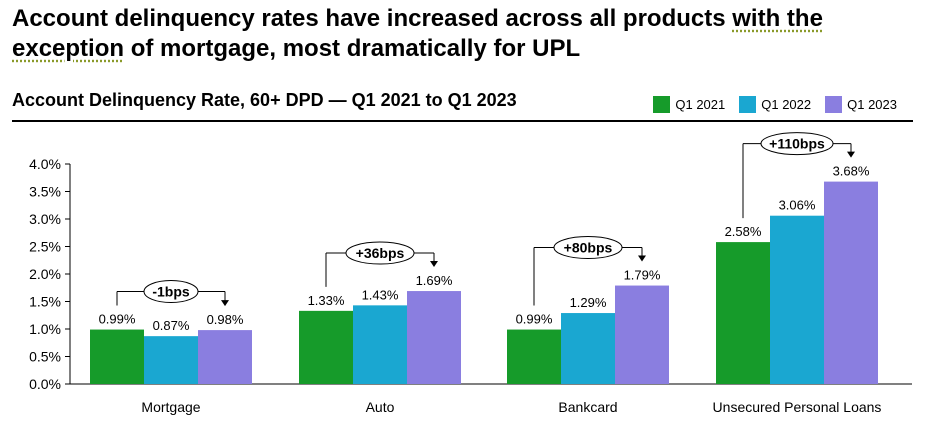 This screenshot has height=432, width=925. I want to click on change-bubble-auto, so click(380, 253).